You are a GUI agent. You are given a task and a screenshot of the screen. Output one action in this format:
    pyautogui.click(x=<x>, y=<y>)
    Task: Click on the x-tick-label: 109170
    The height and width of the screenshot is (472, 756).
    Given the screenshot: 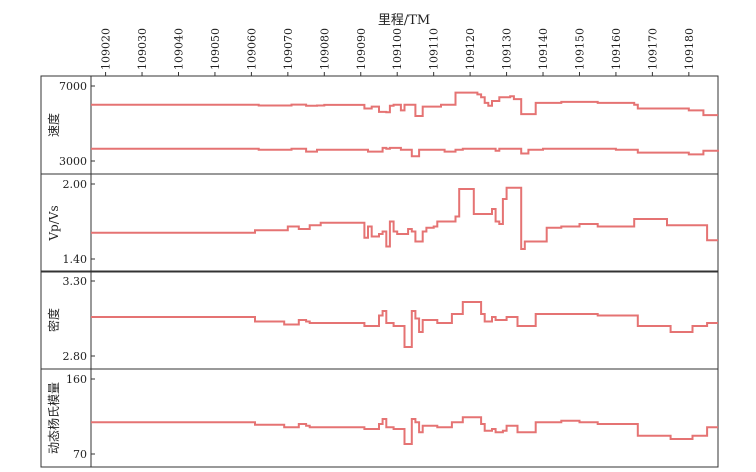 What is the action you would take?
    pyautogui.click(x=652, y=49)
    